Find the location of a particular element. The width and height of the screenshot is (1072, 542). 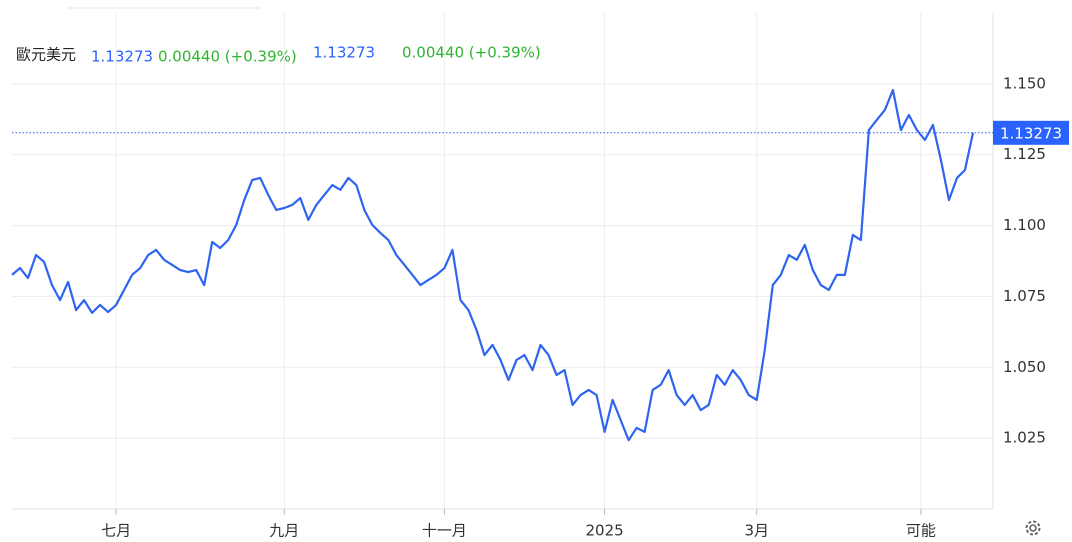

x-tick-label: 七月 is located at coordinates (116, 531).